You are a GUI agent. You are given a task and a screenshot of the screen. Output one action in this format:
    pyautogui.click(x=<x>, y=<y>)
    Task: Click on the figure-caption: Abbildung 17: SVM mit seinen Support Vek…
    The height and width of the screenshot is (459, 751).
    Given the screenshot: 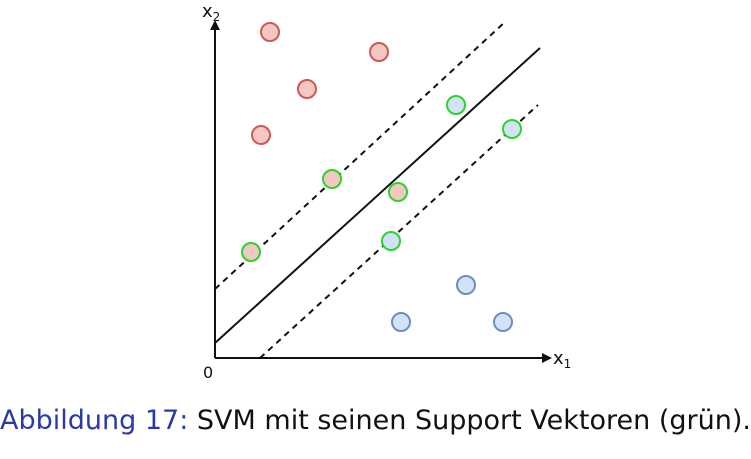 What is the action you would take?
    pyautogui.click(x=375, y=420)
    